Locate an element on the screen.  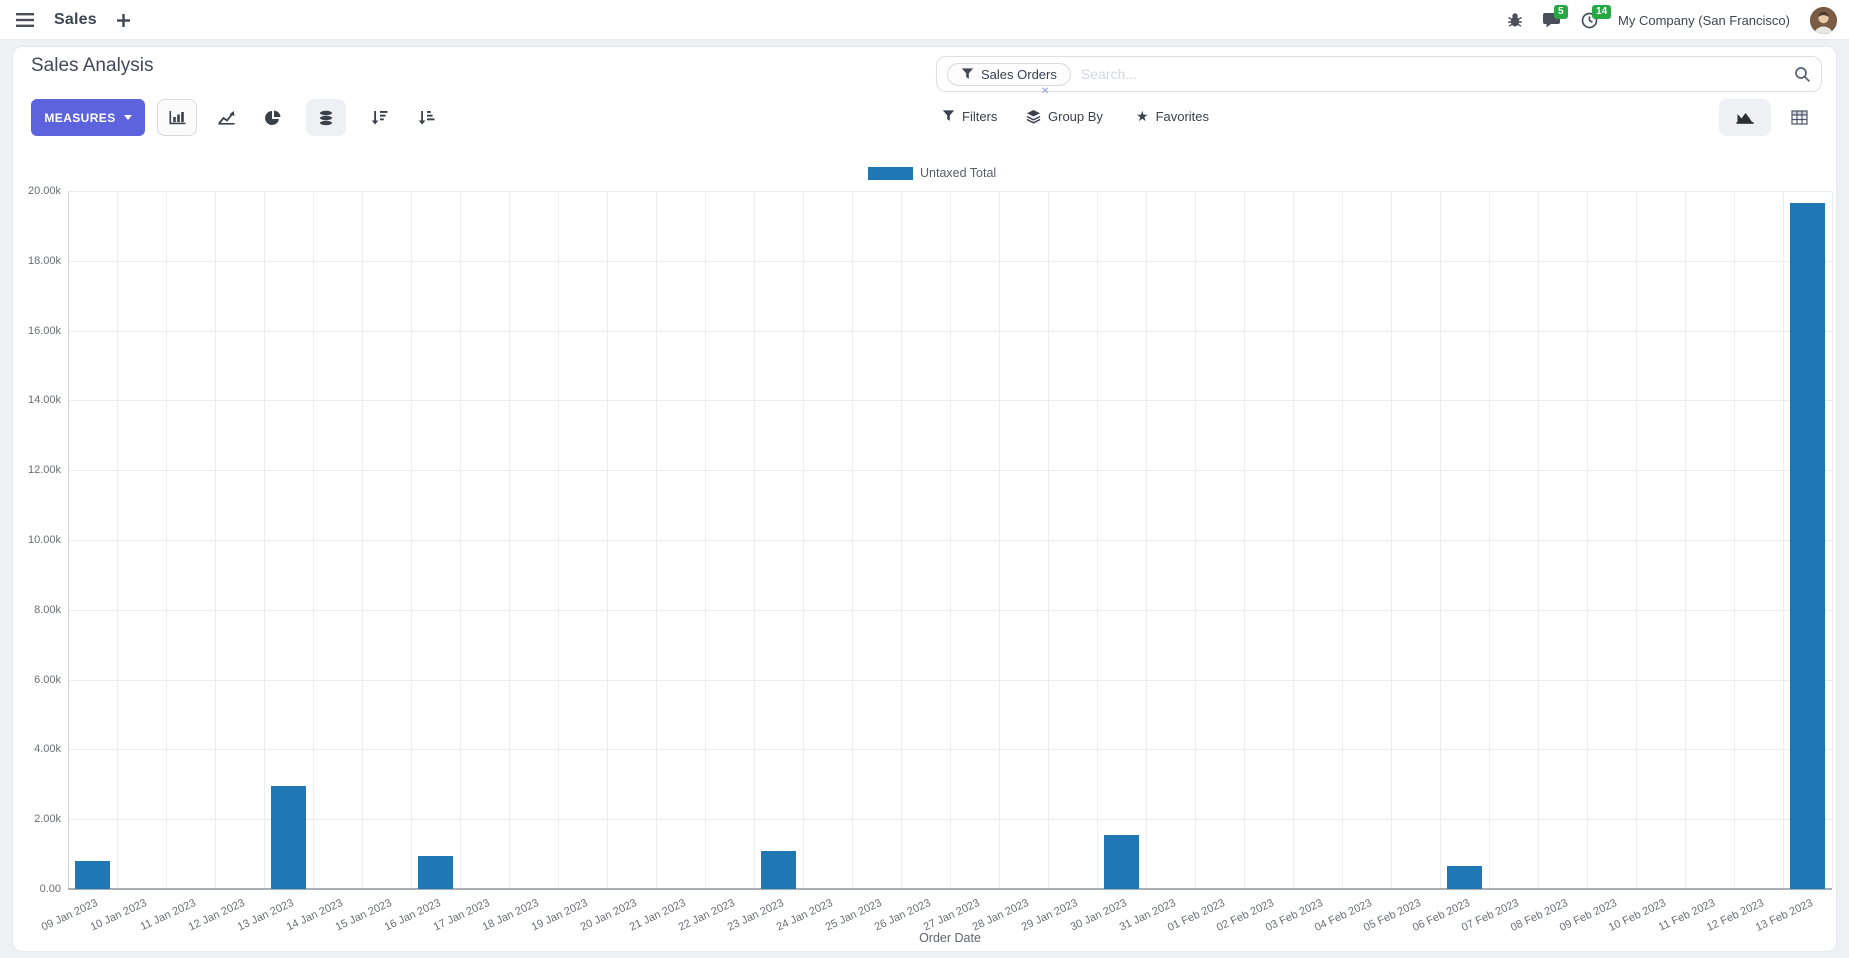
plus-icon is located at coordinates (123, 20).